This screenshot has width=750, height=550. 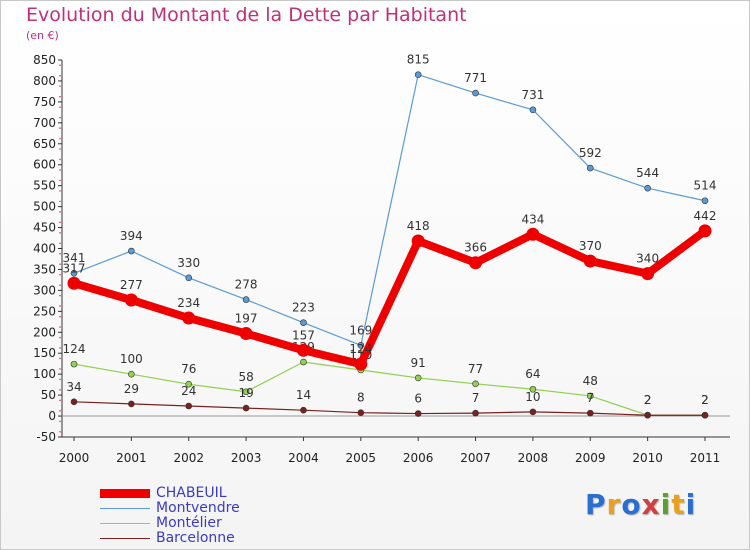 What do you see at coordinates (189, 523) in the screenshot?
I see `legend-label-montelier: Montélier` at bounding box center [189, 523].